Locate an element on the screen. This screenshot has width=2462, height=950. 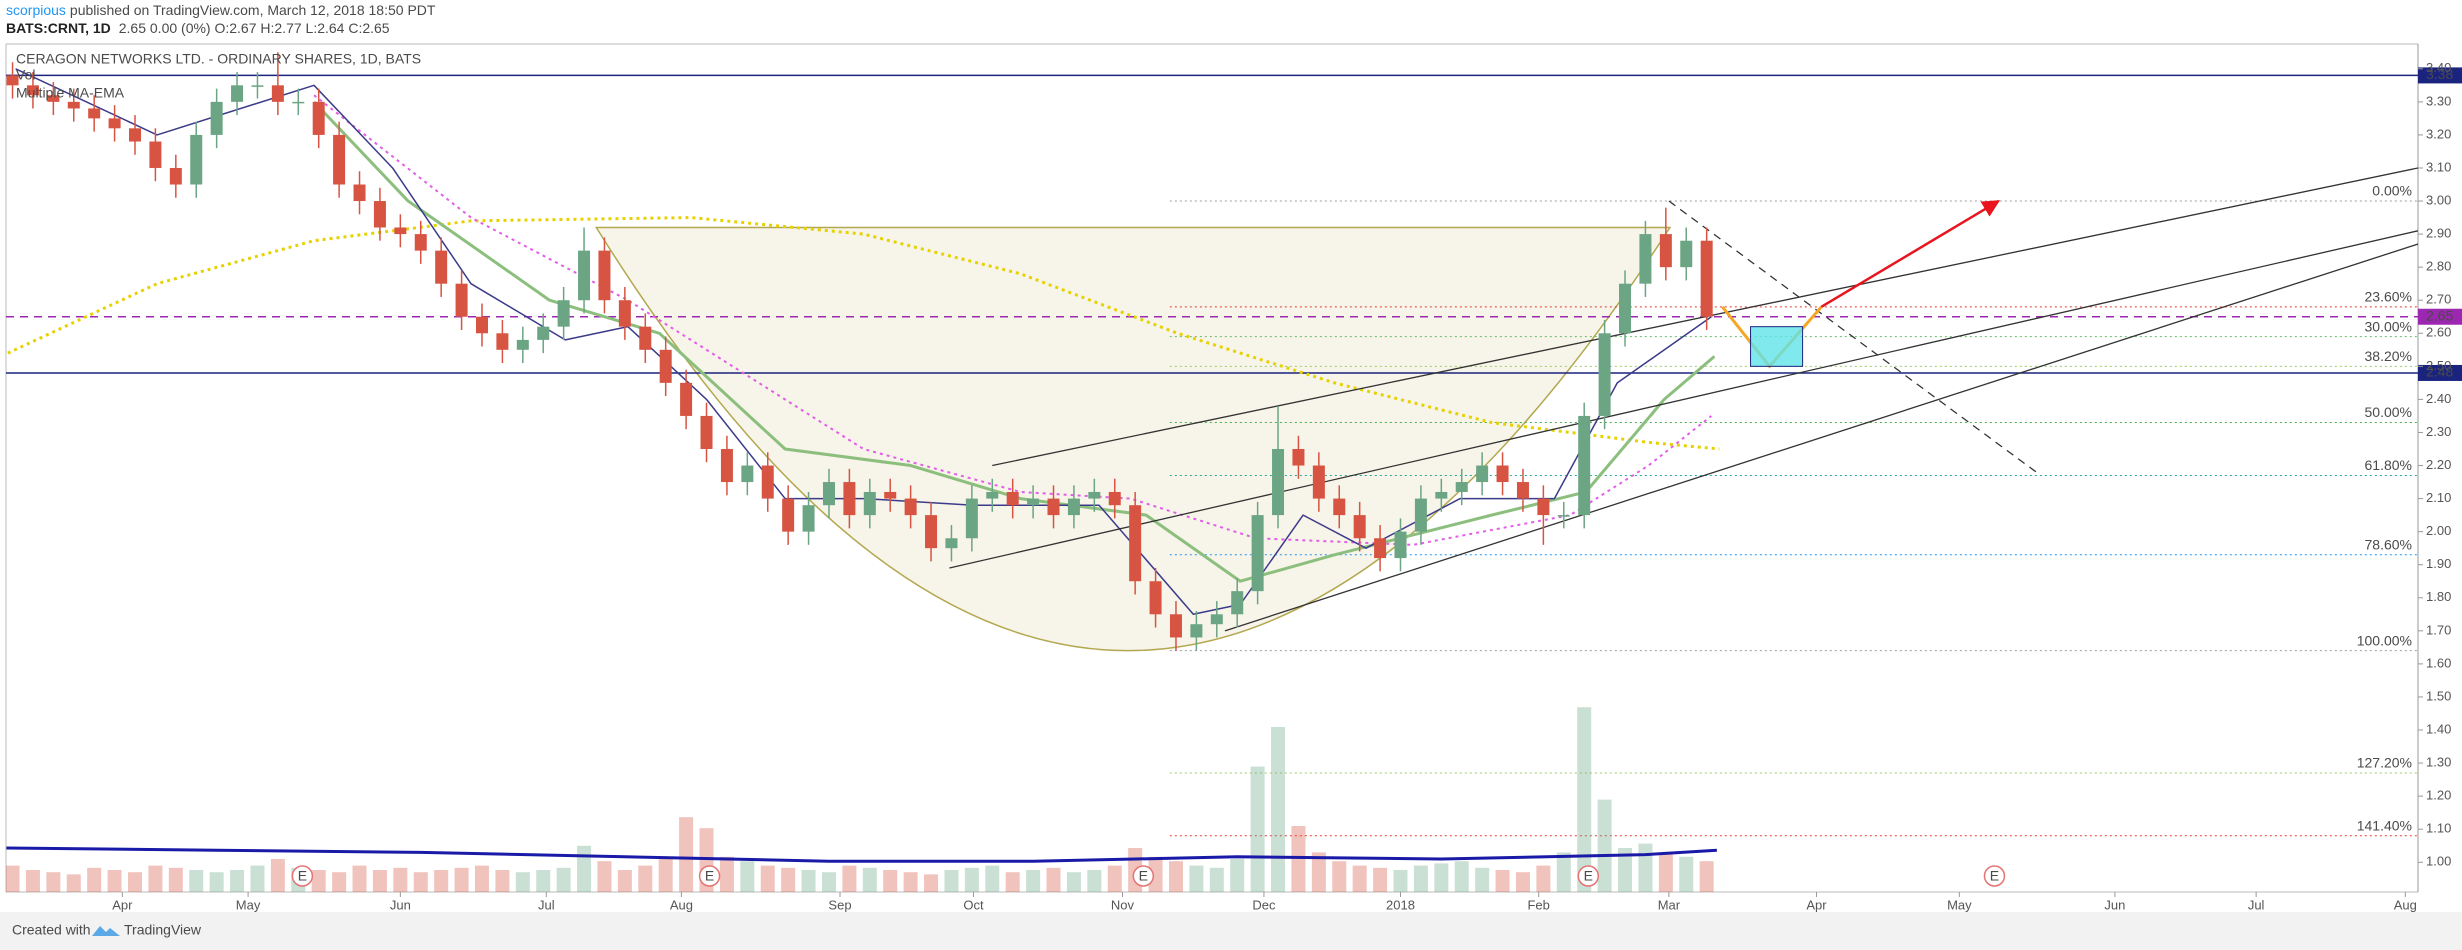
x-tick-label: Sep is located at coordinates (839, 904).